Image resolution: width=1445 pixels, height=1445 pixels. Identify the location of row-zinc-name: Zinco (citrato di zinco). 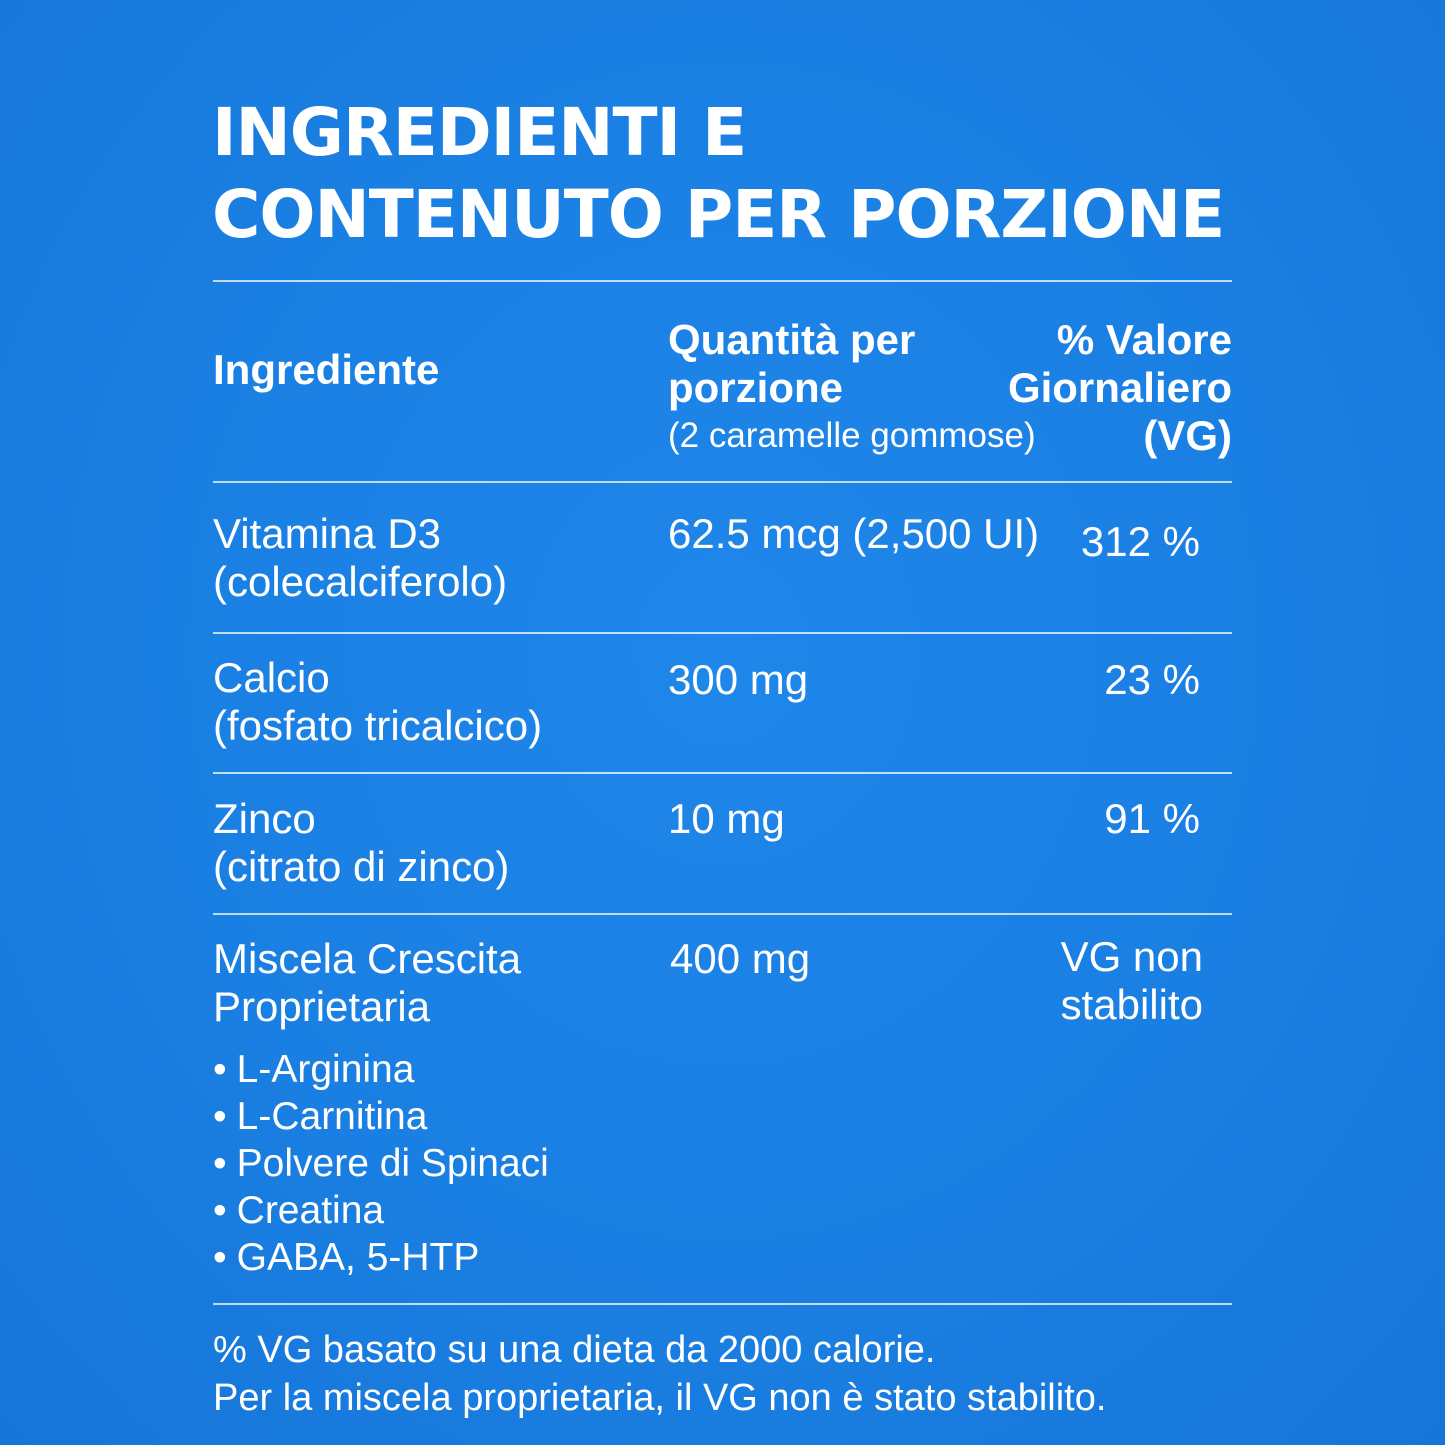
(361, 843).